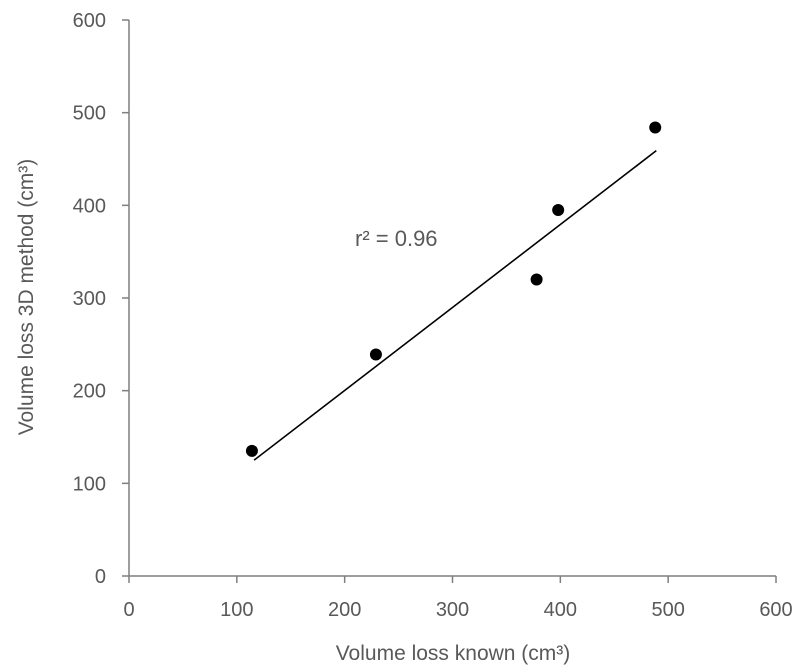  Describe the element at coordinates (236, 610) in the screenshot. I see `x-tick-label: 100` at that location.